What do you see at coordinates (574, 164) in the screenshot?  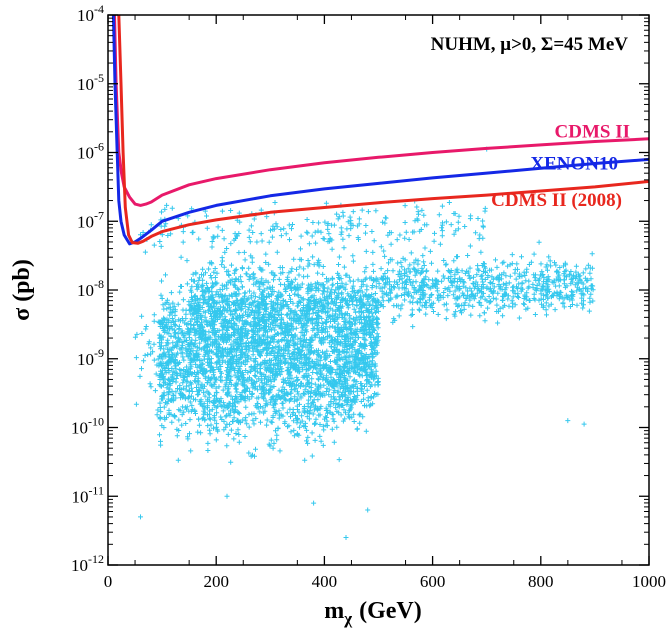 I see `series-label-1: XENON10` at bounding box center [574, 164].